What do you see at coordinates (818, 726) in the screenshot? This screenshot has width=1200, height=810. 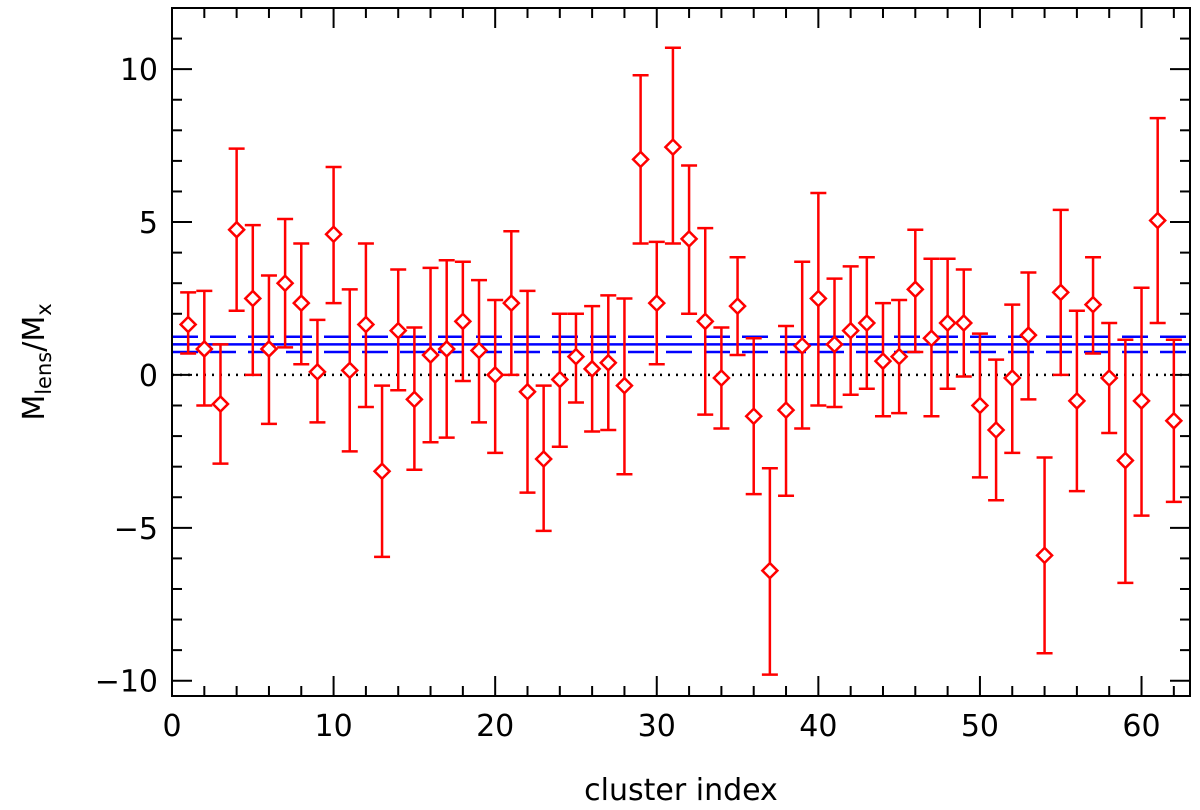 I see `x-tick-label: 40` at bounding box center [818, 726].